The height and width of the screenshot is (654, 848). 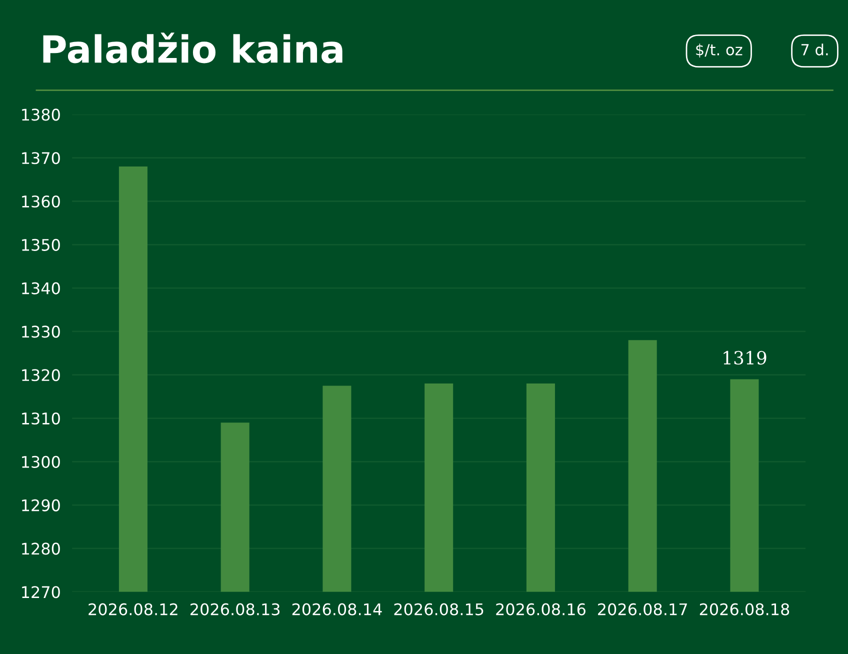 I want to click on y-tick-label: 1340, so click(x=41, y=288).